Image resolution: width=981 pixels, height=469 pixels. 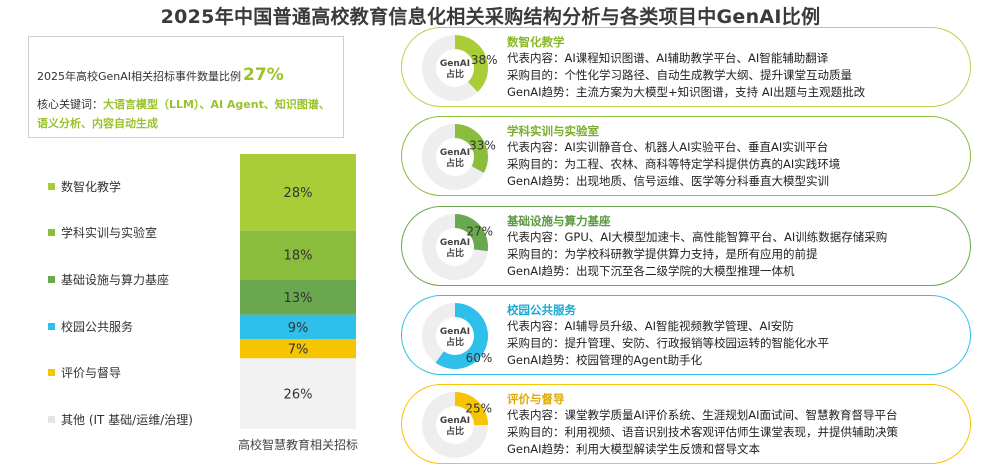 What do you see at coordinates (70, 104) in the screenshot?
I see `keywords-label: 核心关键词：` at bounding box center [70, 104].